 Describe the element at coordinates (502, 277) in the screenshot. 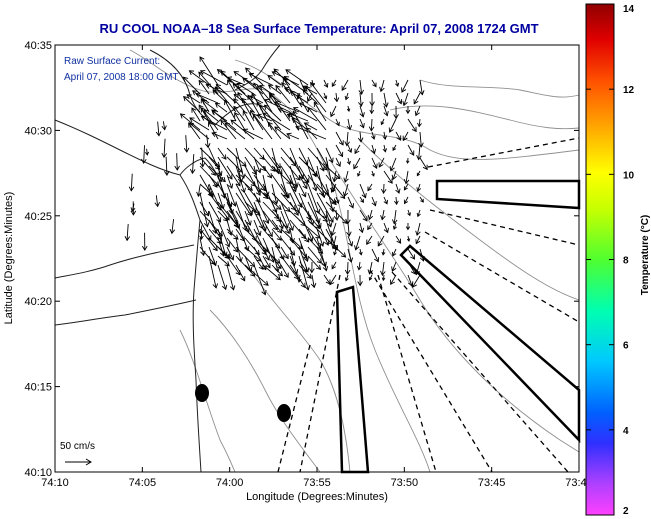

I see `dashed-line` at that location.